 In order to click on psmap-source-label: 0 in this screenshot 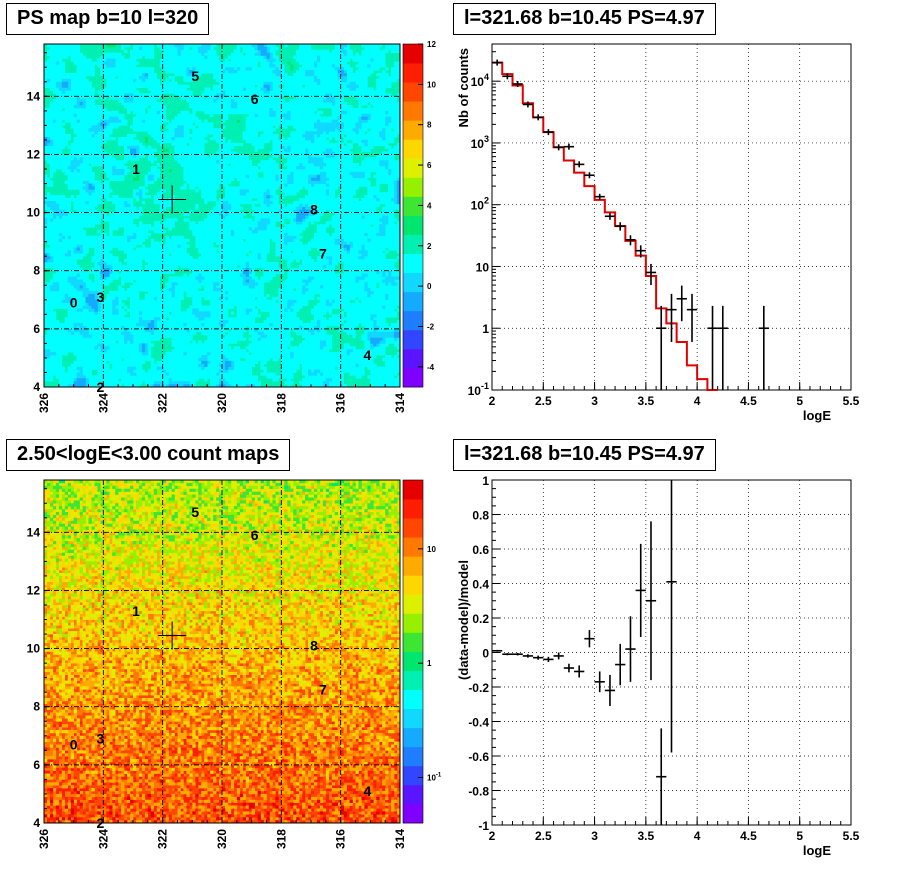, I will do `click(74, 303)`.